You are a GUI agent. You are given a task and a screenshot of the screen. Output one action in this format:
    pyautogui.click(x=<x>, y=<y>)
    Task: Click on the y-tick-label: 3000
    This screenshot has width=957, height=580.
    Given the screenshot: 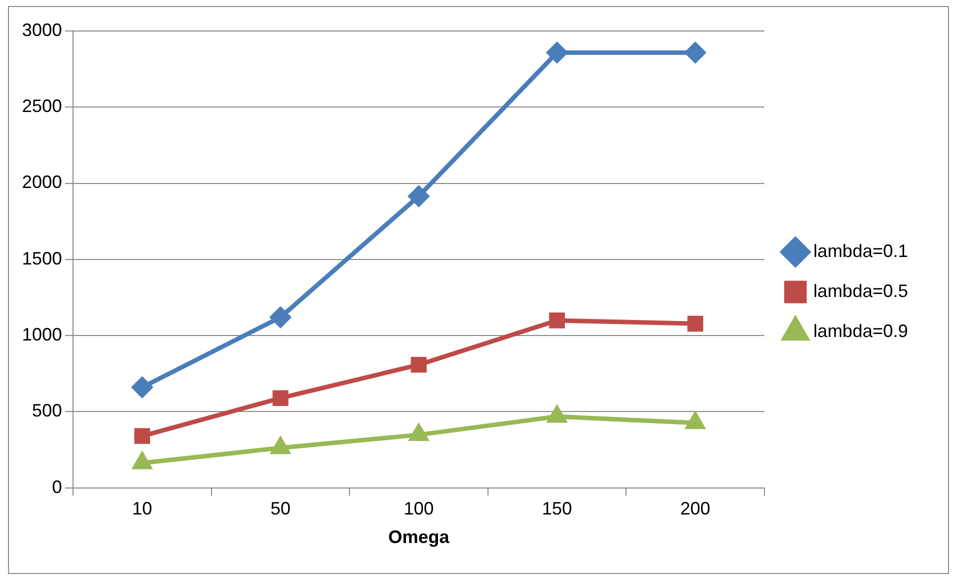 What is the action you would take?
    pyautogui.click(x=42, y=30)
    